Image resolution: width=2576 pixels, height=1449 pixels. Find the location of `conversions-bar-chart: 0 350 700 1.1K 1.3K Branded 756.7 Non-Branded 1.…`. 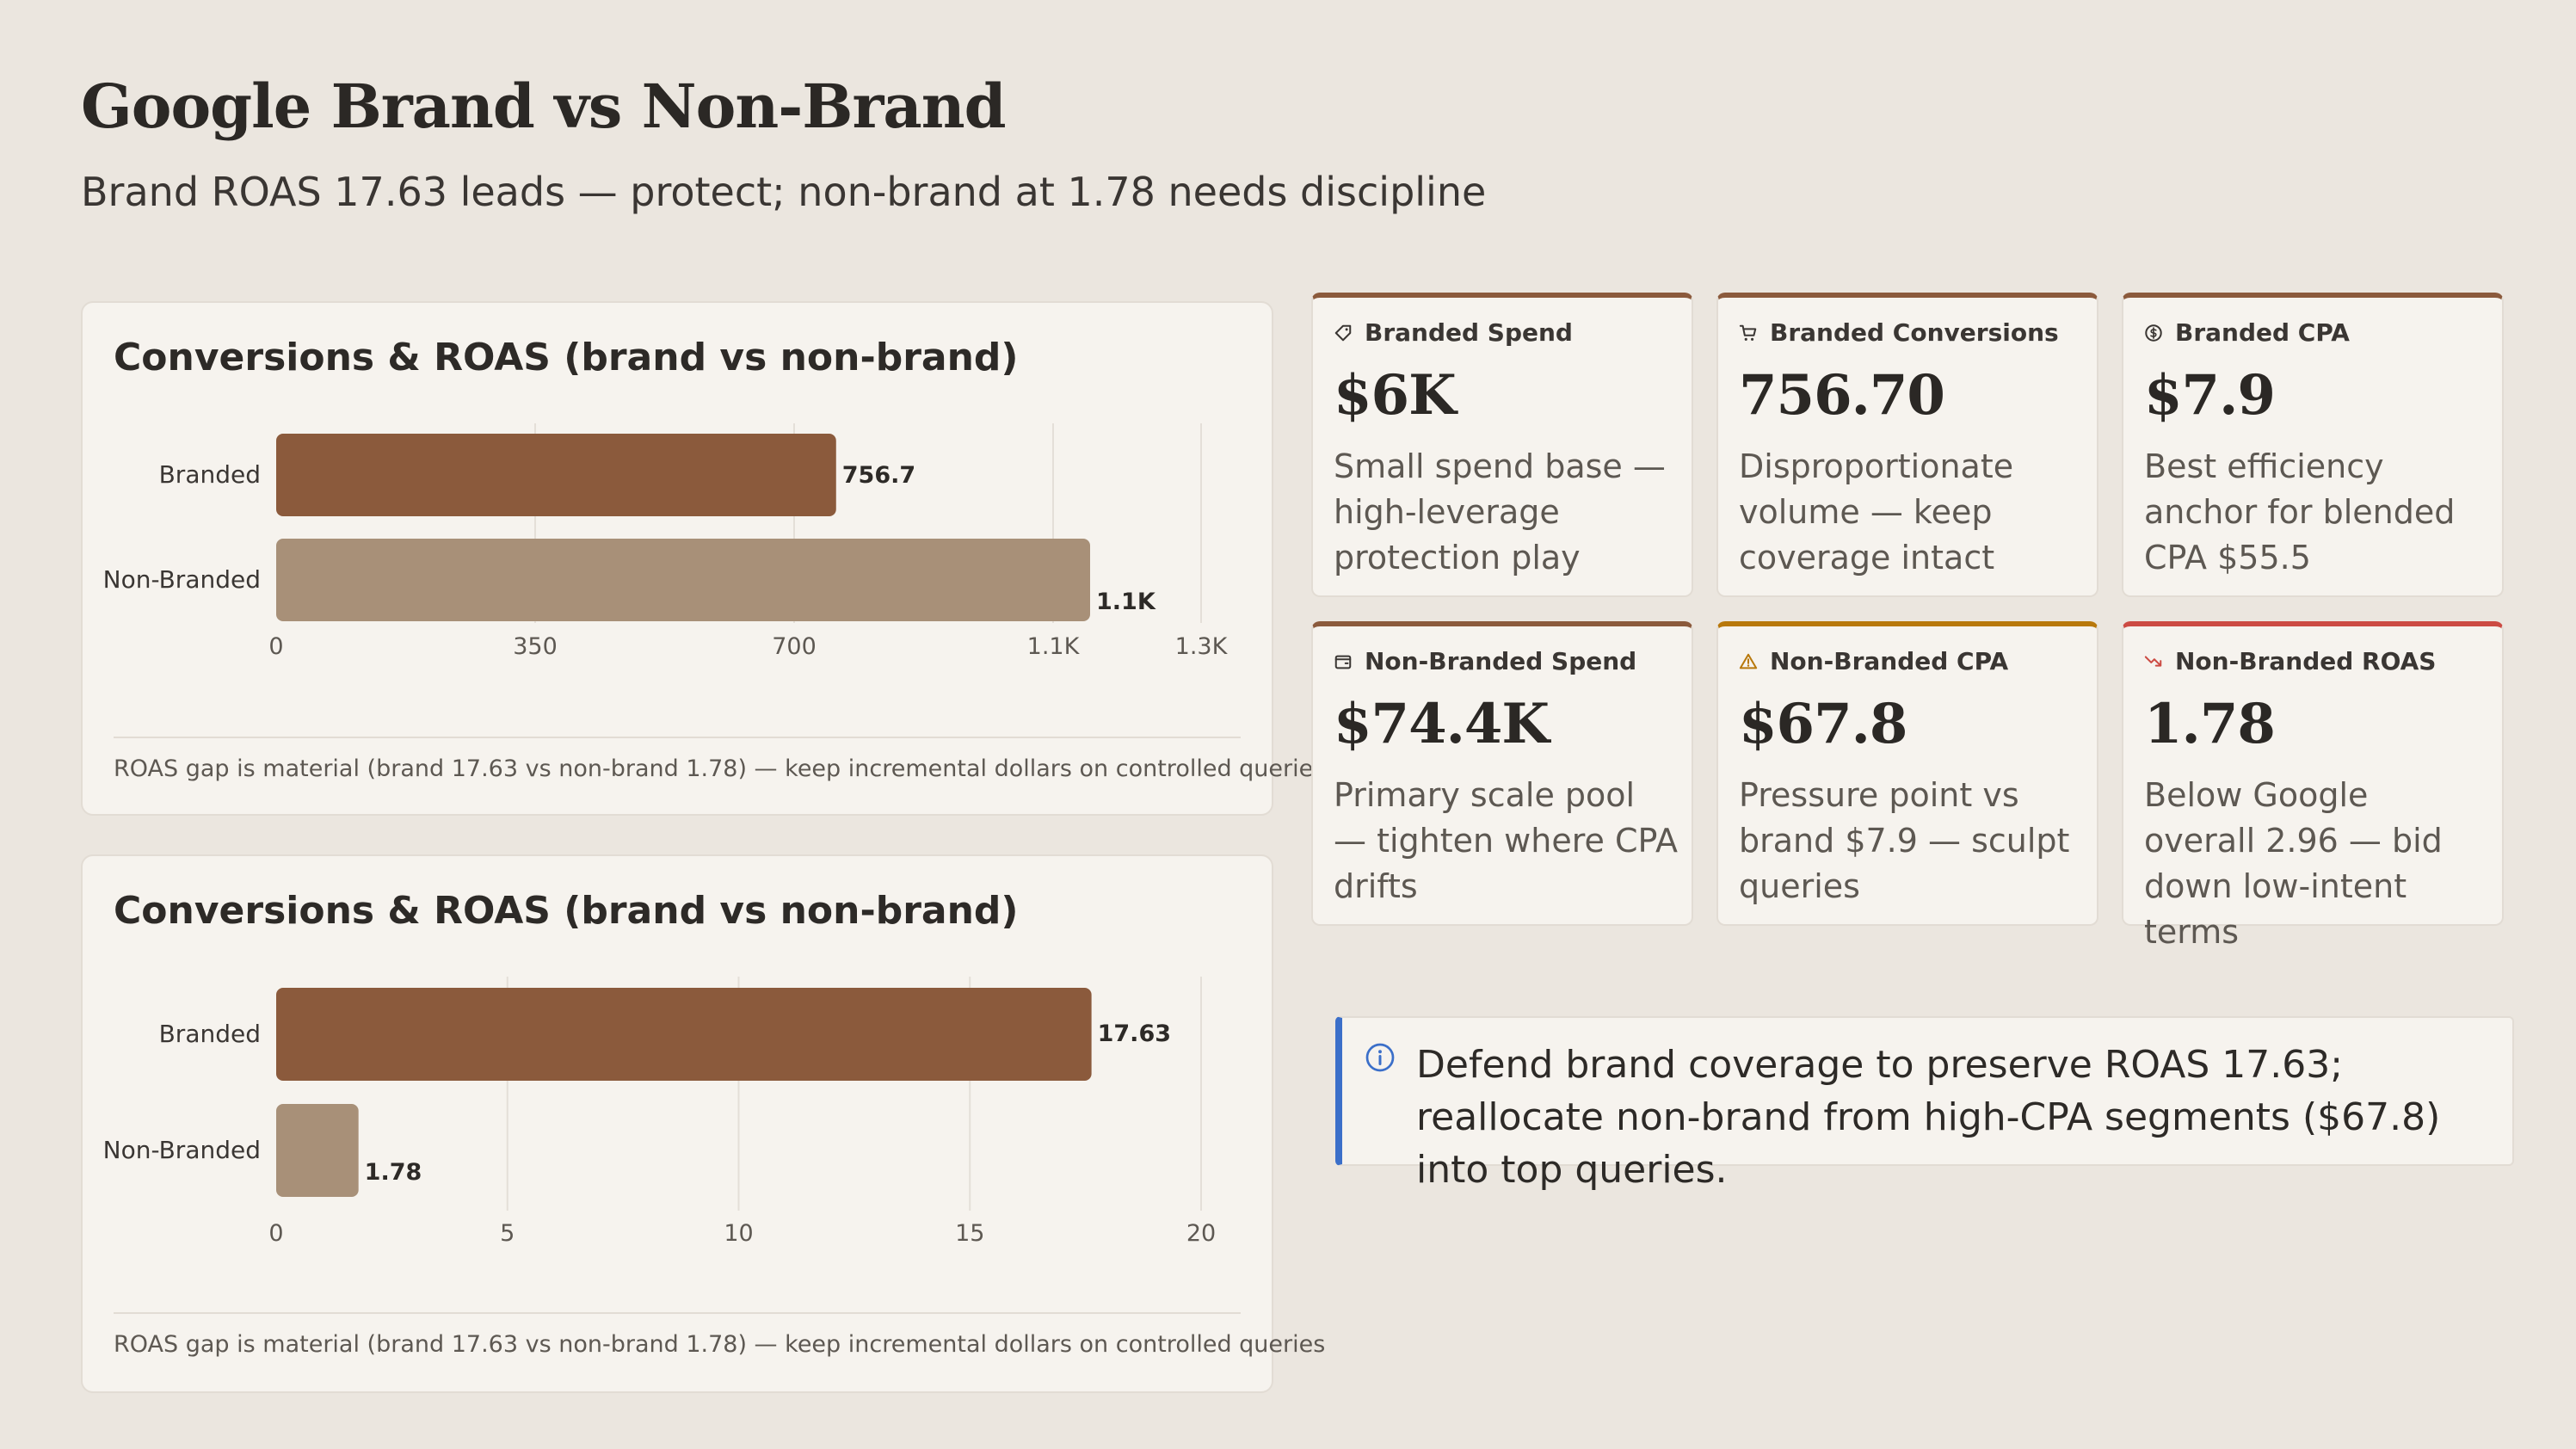

conversions-bar-chart: 0 350 700 1.1K 1.3K Branded 756.7 Non-Branded 1.… is located at coordinates (666, 541).